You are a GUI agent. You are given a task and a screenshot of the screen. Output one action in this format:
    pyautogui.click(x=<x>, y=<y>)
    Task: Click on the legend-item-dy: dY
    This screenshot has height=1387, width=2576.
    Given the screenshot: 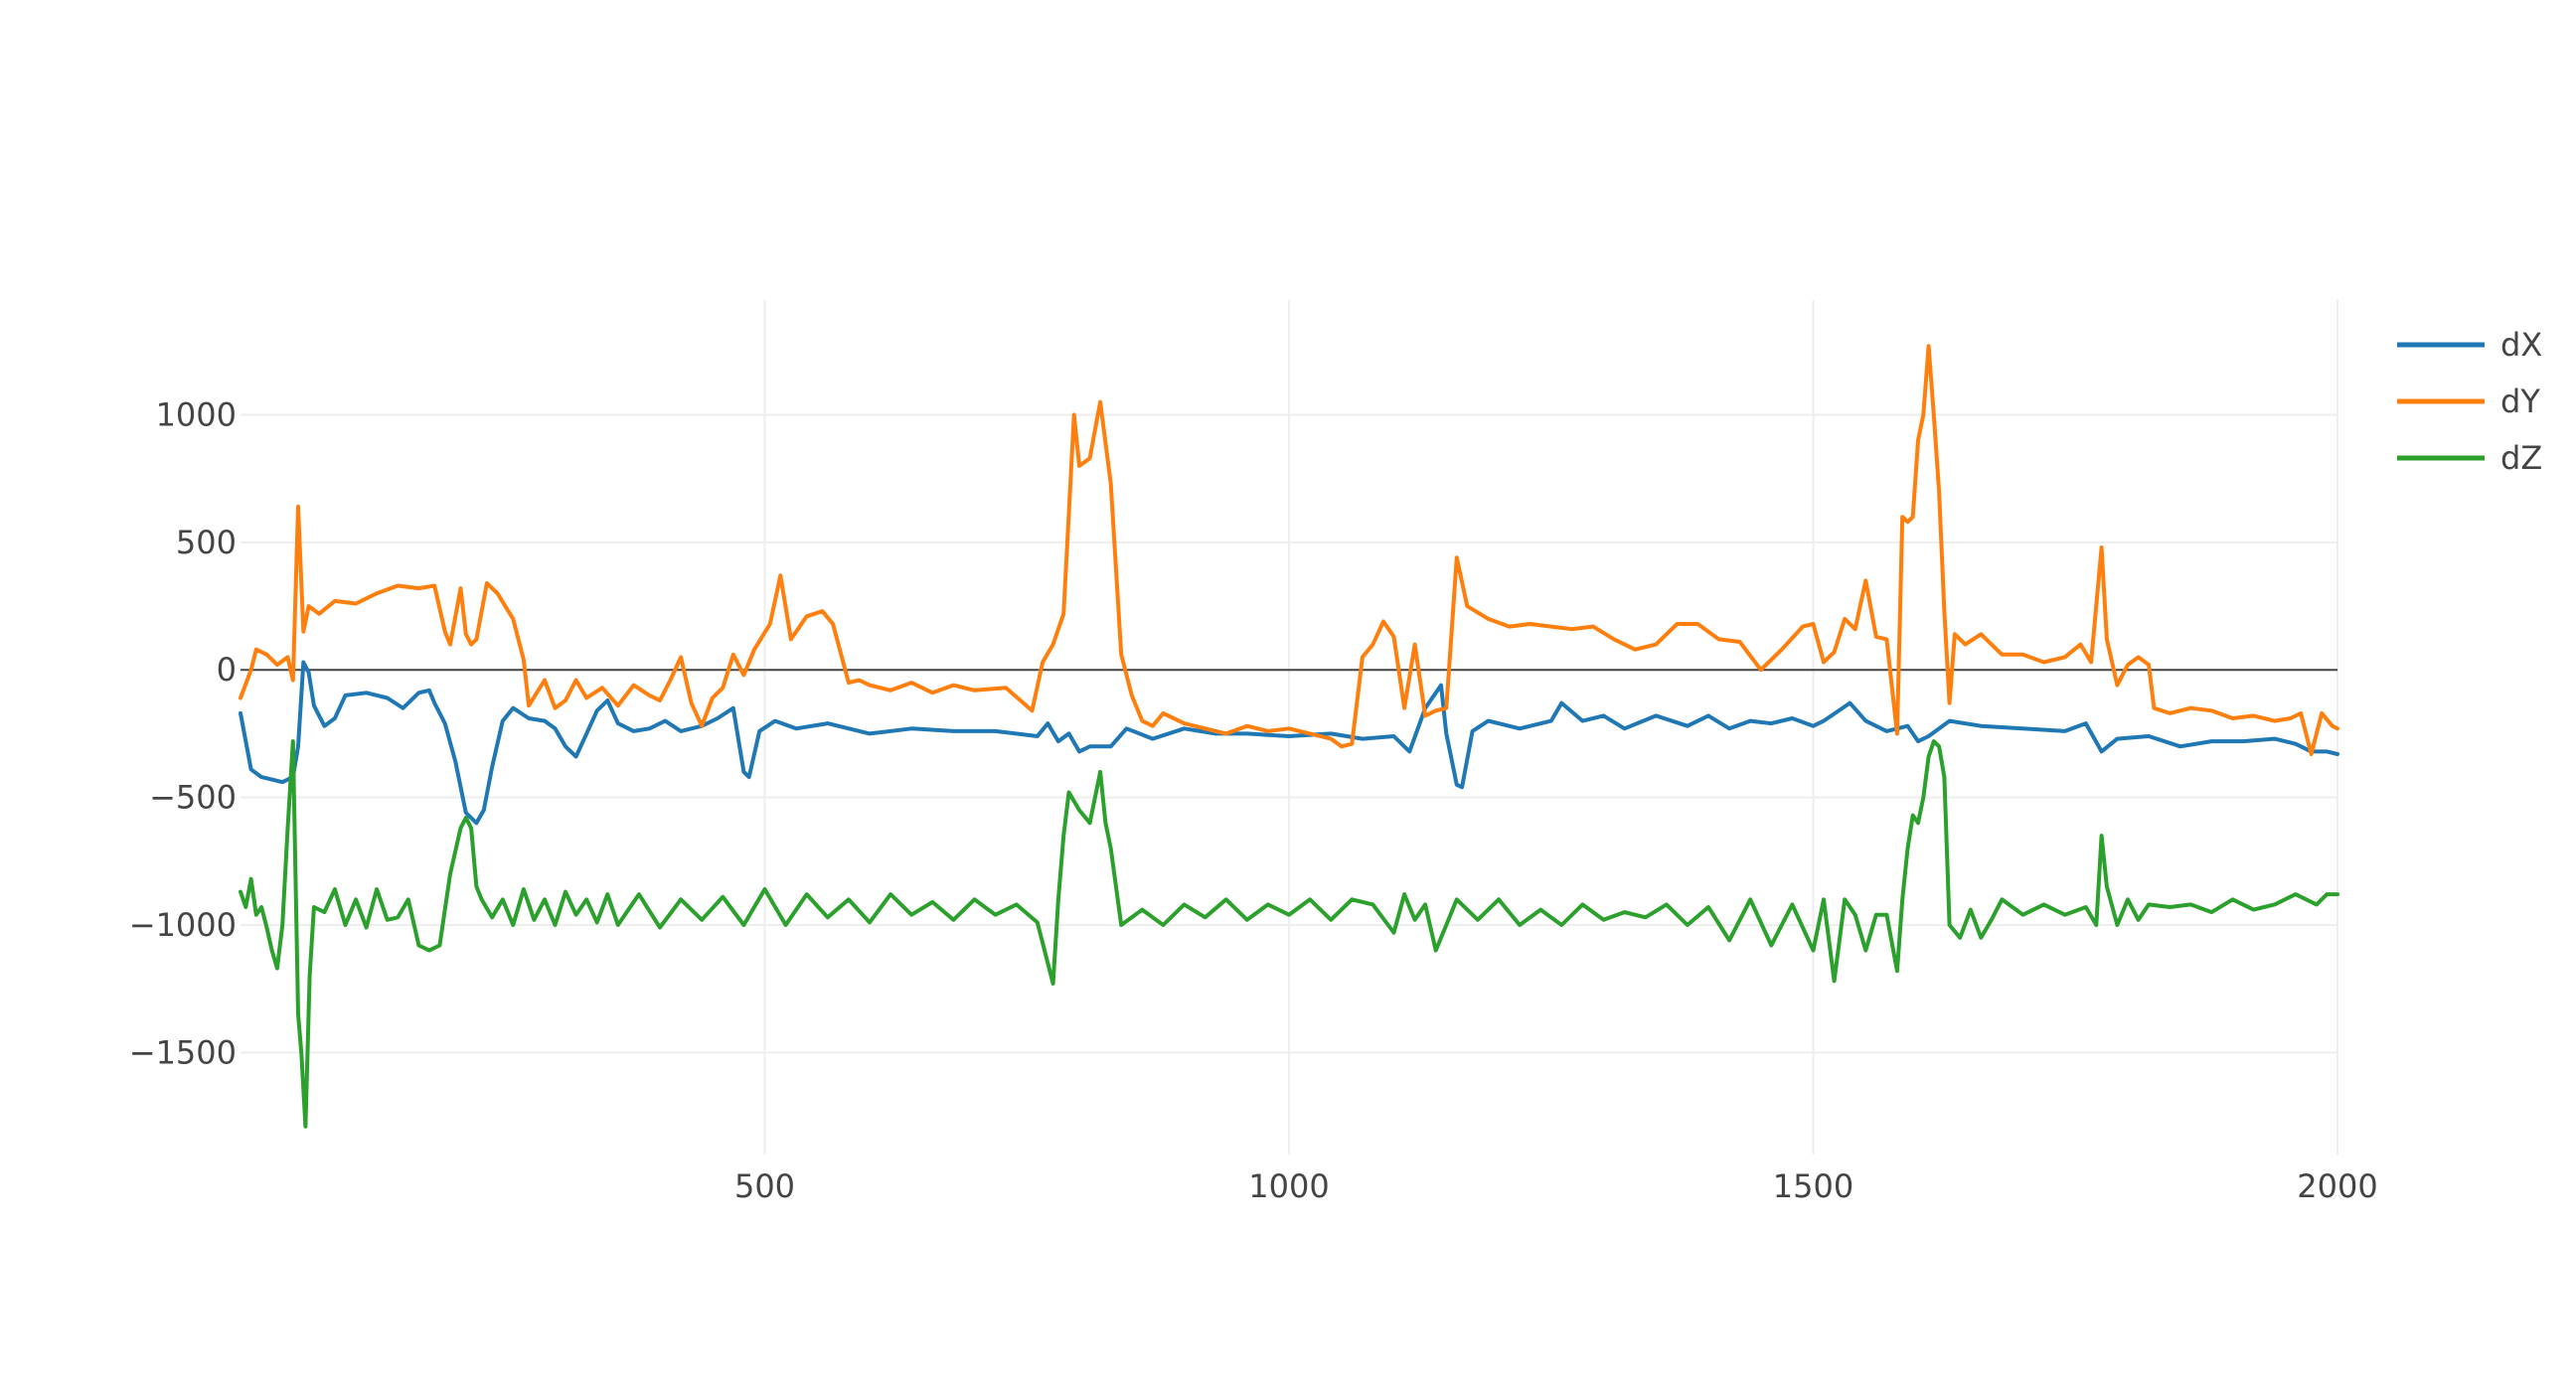 What is the action you would take?
    pyautogui.click(x=2468, y=401)
    